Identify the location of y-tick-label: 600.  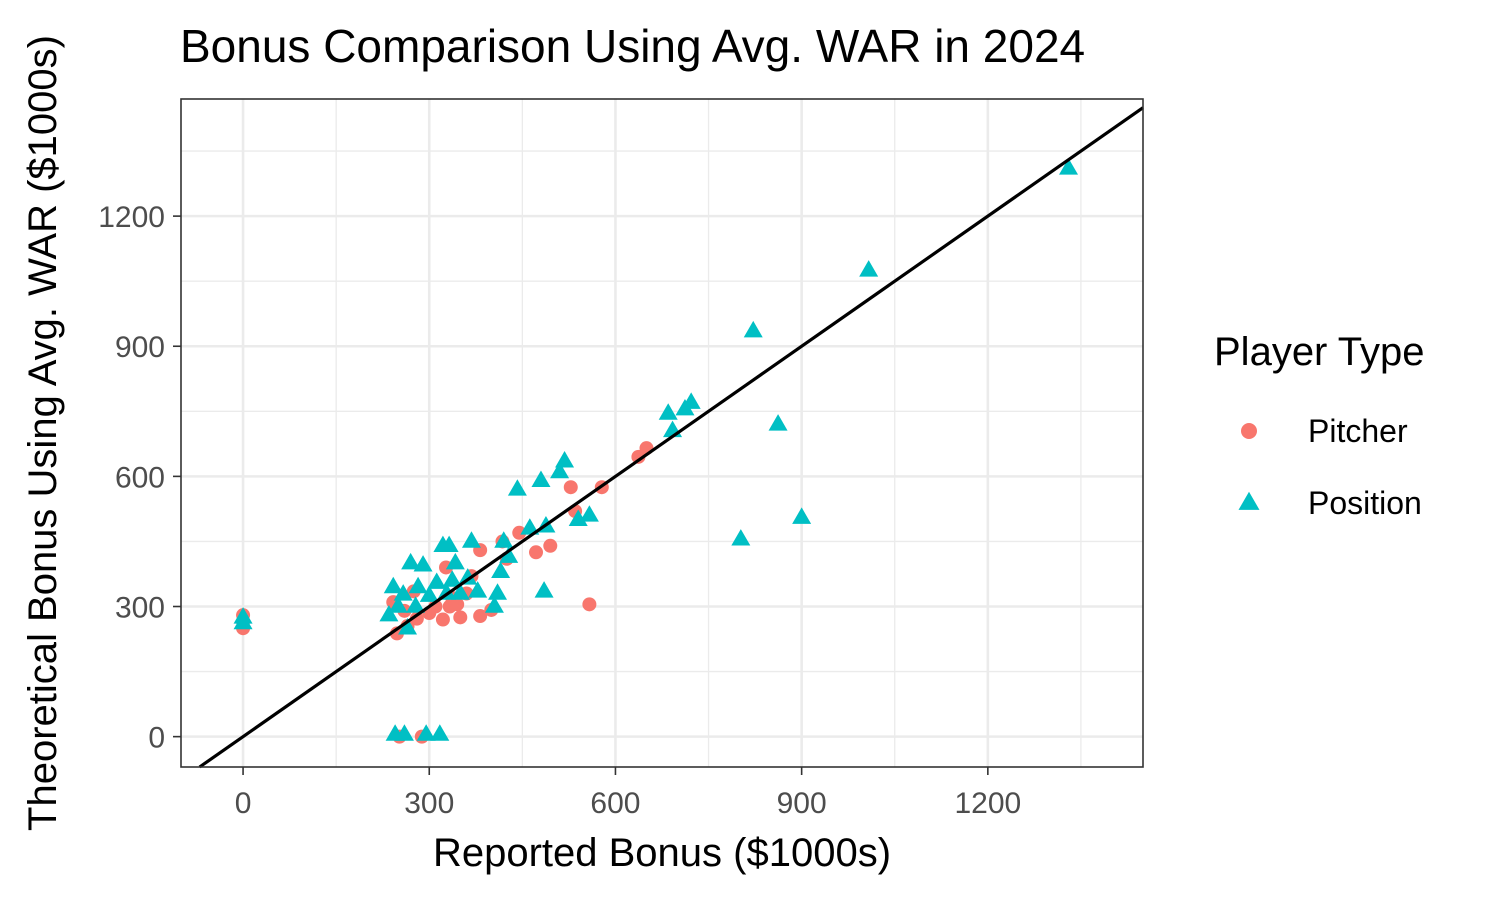
(140, 477).